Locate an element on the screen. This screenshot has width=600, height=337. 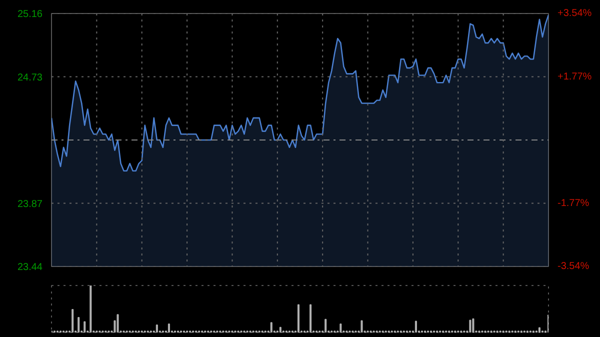
y2-tick-label: +3.54% is located at coordinates (575, 13).